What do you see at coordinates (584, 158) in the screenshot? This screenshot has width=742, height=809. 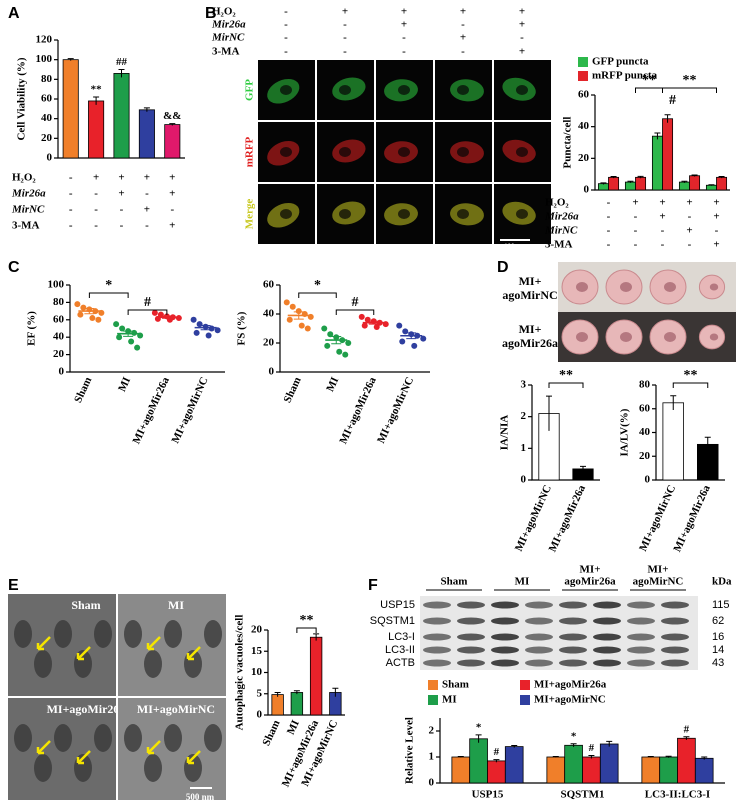 I see `y-tick-label: 20` at bounding box center [584, 158].